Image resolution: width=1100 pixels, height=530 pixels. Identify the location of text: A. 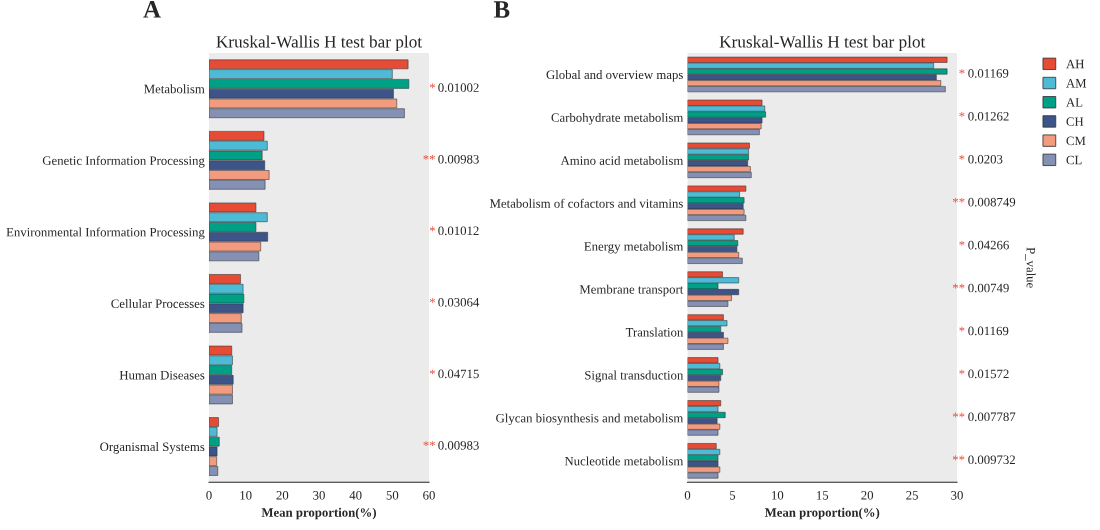
(152, 9).